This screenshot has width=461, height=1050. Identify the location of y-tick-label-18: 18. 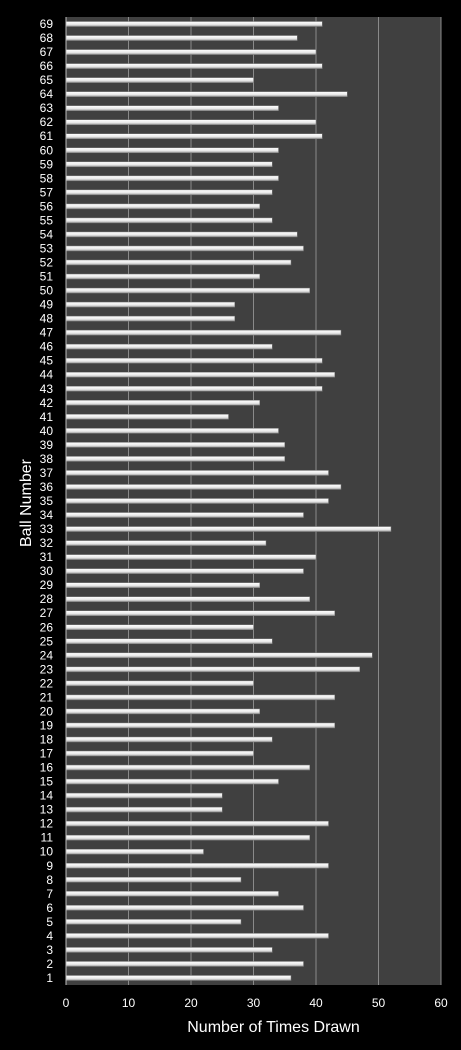
(47, 739).